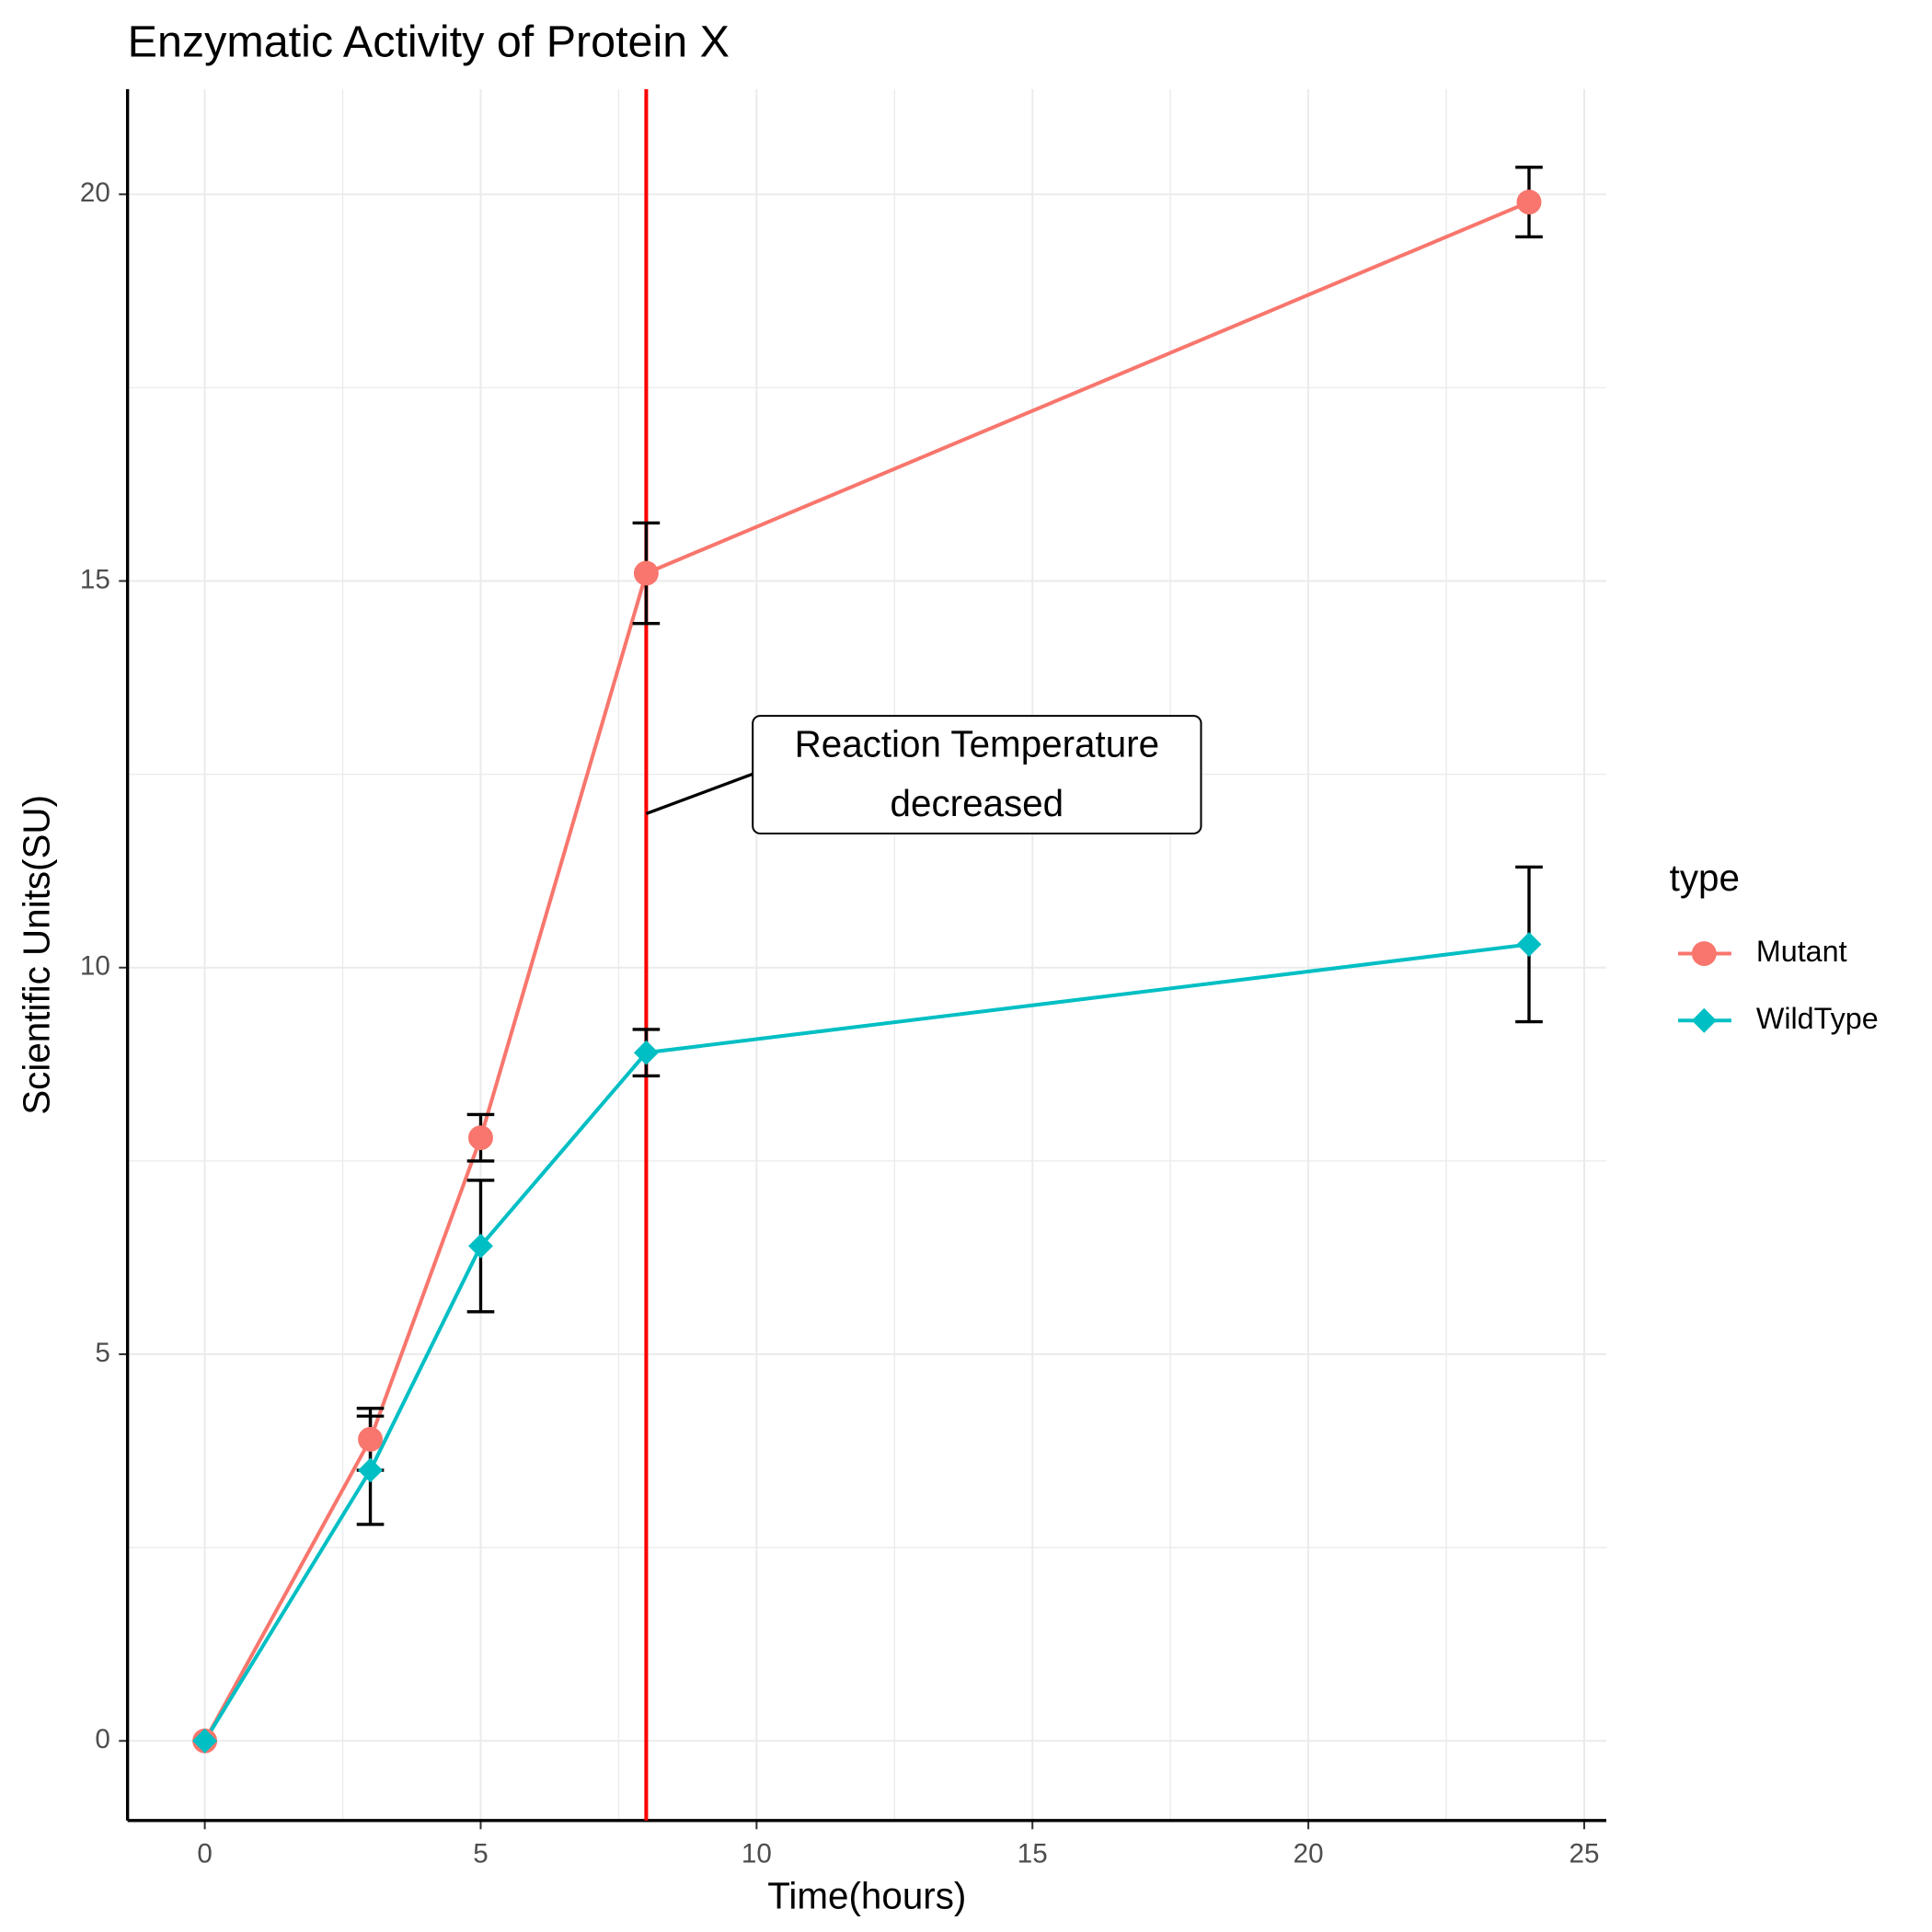 The image size is (1932, 1932). I want to click on y-tick-label: 10, so click(95, 966).